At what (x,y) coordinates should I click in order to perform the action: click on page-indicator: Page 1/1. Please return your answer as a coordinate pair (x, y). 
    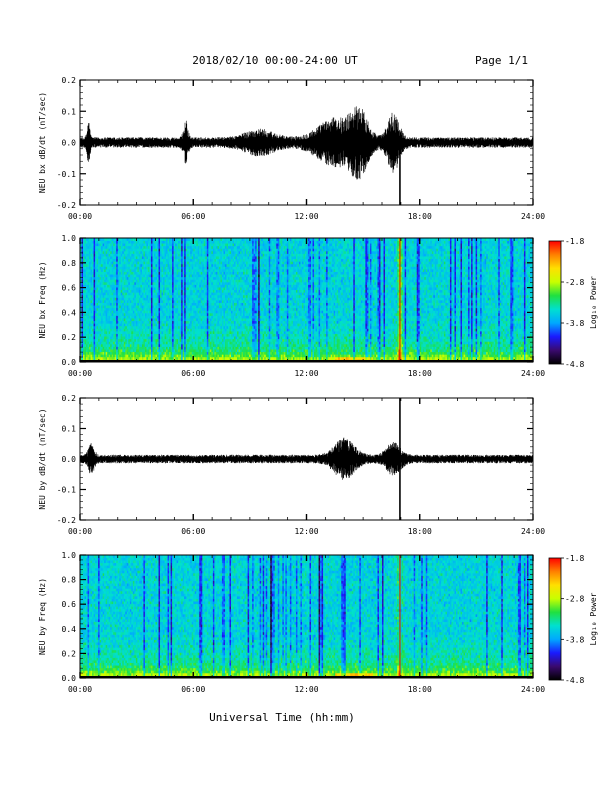
    Looking at the image, I should click on (501, 60).